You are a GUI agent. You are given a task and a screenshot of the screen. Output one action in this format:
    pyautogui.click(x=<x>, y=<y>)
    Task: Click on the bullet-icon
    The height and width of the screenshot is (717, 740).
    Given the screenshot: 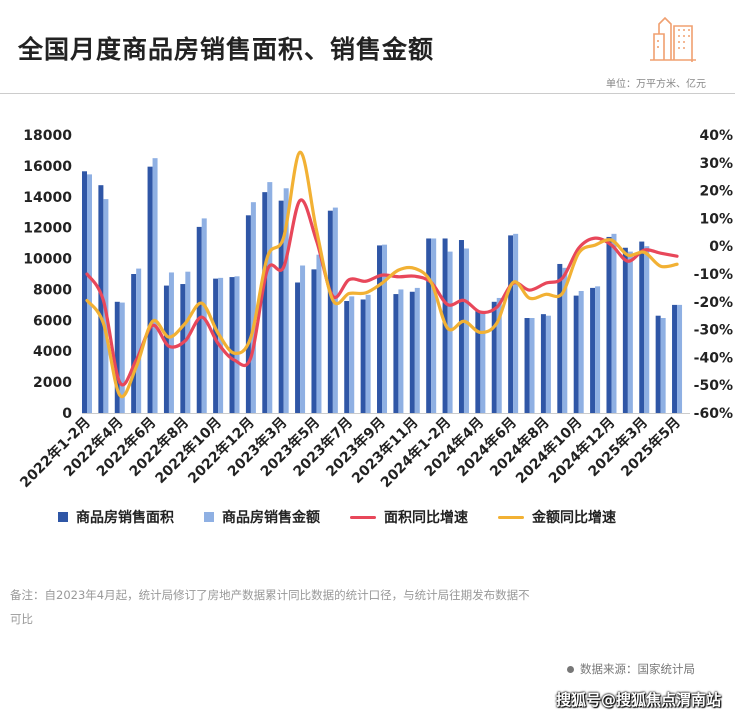 What is the action you would take?
    pyautogui.click(x=570, y=669)
    